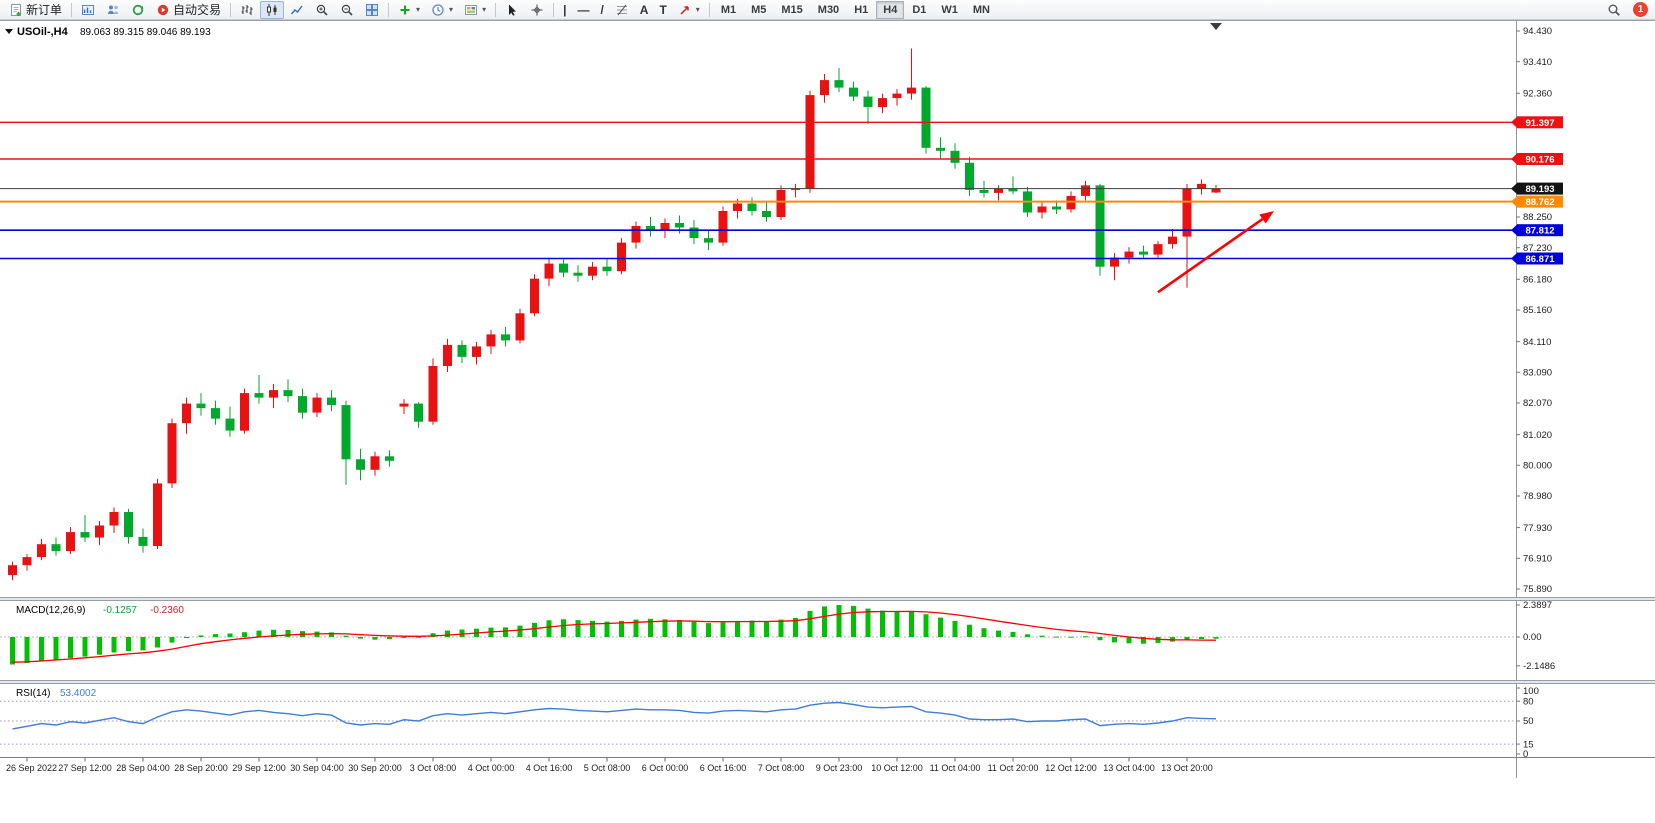 This screenshot has width=1655, height=823. Describe the element at coordinates (981, 10) in the screenshot. I see `timeframe-mn: MN` at that location.